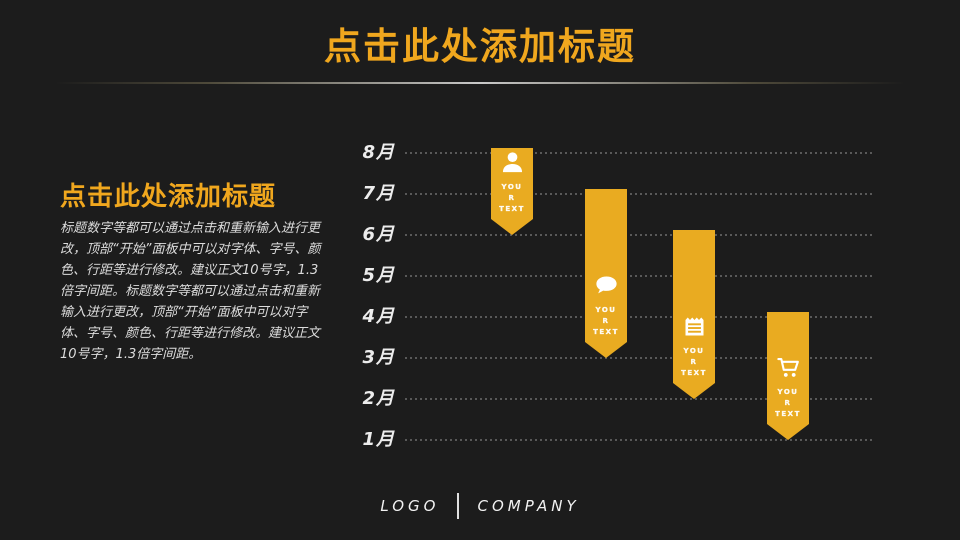  I want to click on ribbon-4: YOU R TEXT, so click(788, 376).